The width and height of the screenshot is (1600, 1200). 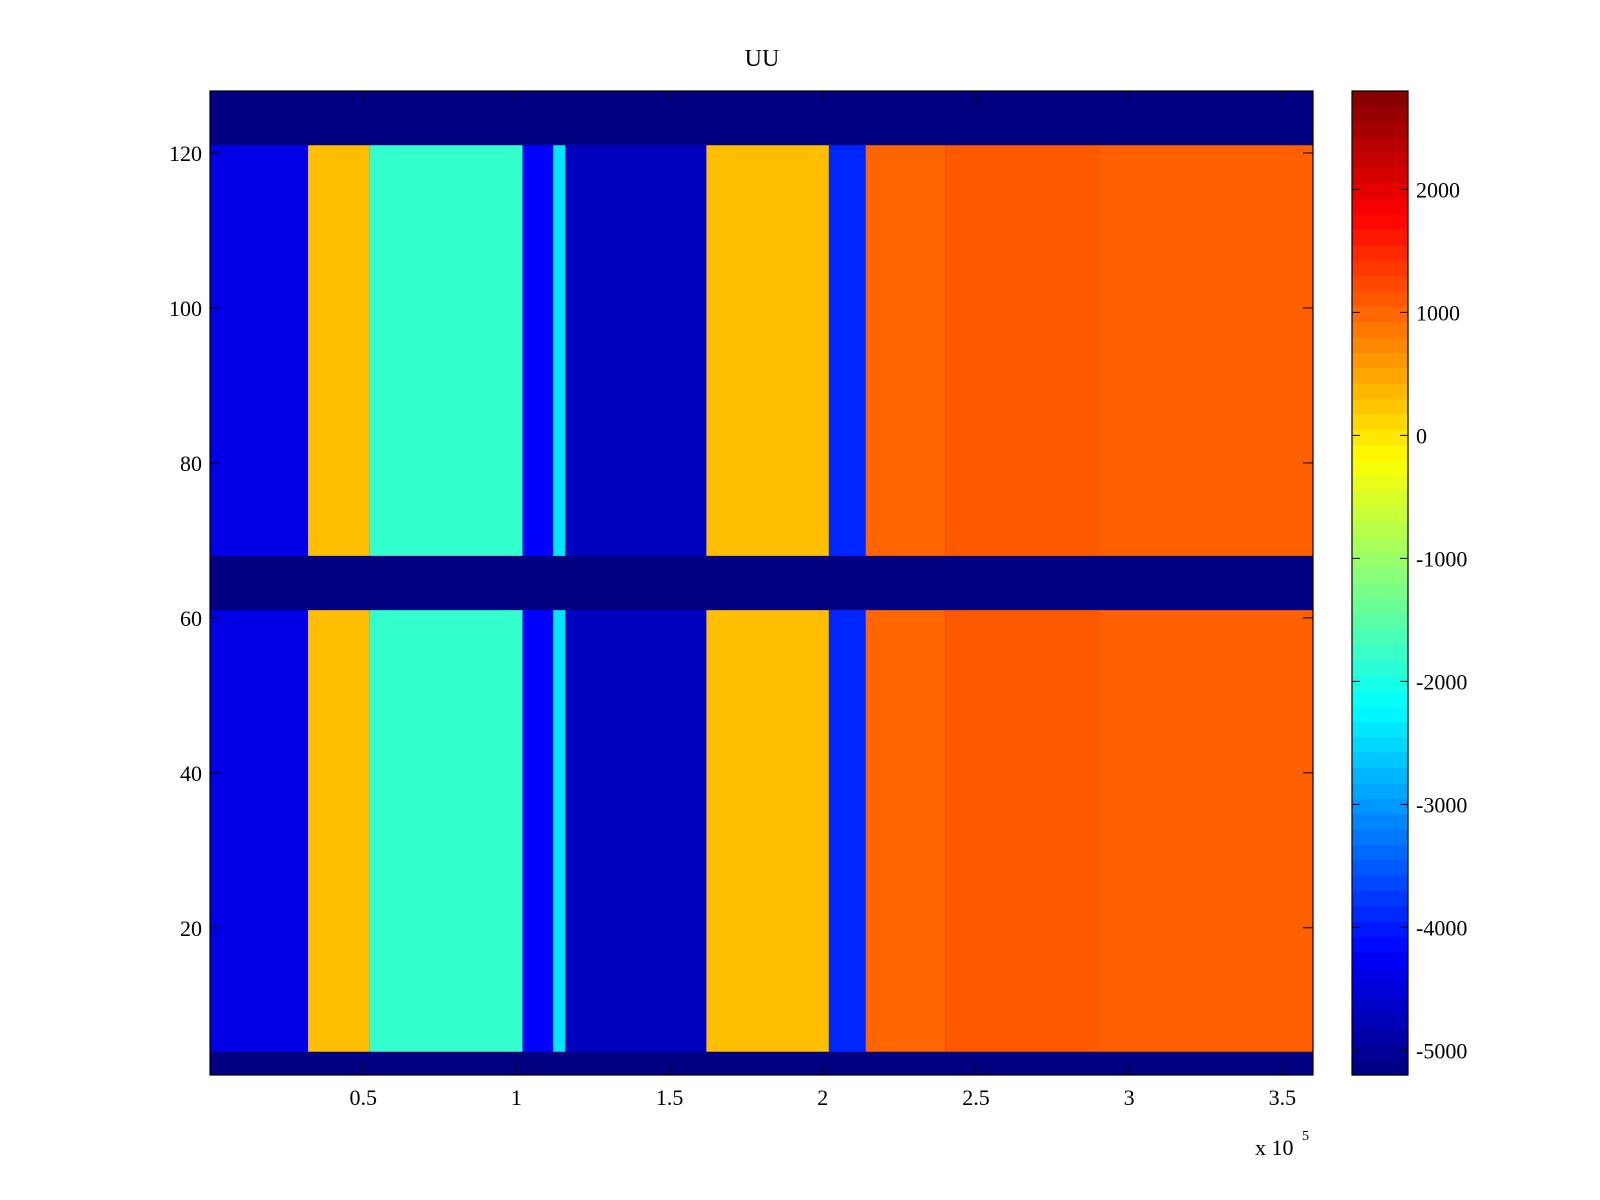 I want to click on colorbar-frame, so click(x=1380, y=583).